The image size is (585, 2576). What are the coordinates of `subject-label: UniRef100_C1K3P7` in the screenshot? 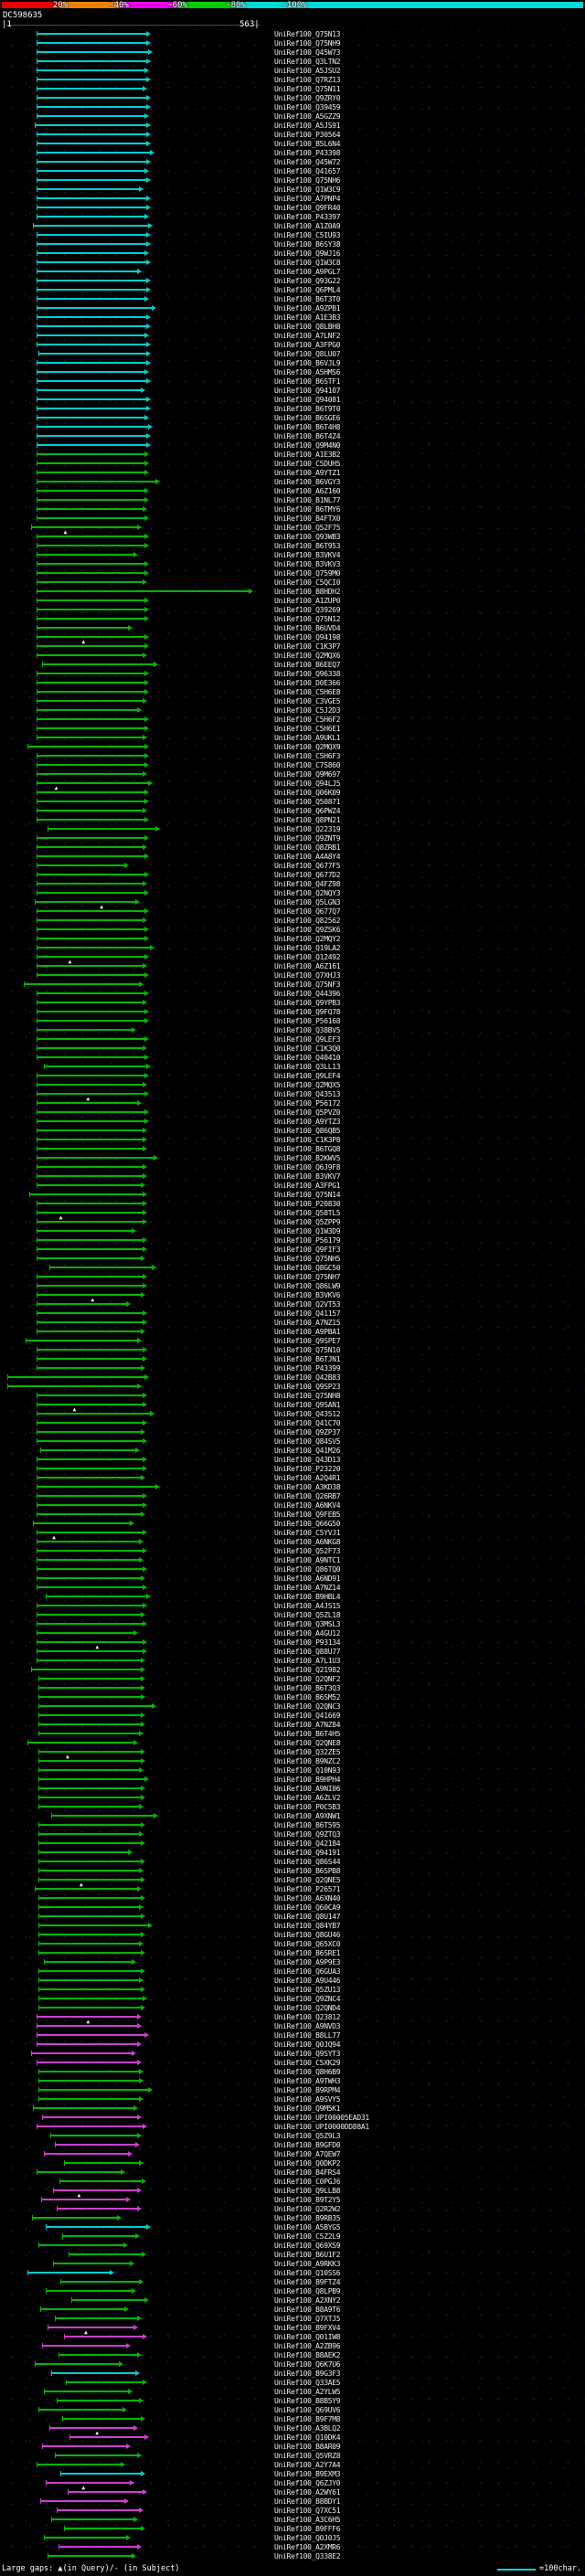 It's located at (308, 646).